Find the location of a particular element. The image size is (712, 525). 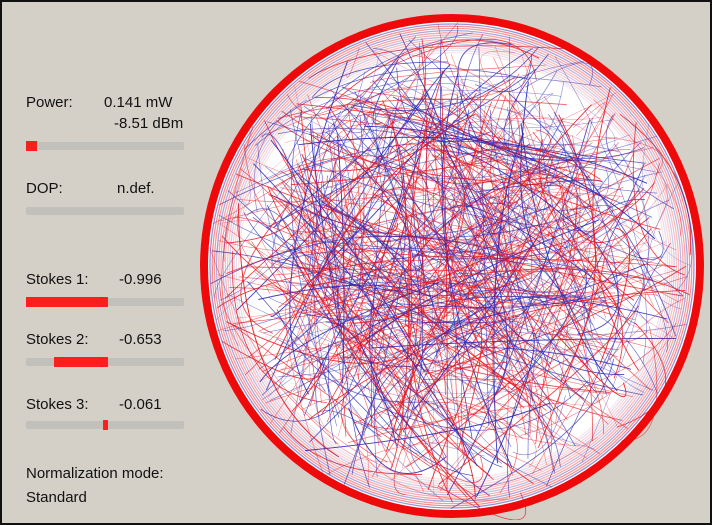

dop-bar is located at coordinates (105, 211).